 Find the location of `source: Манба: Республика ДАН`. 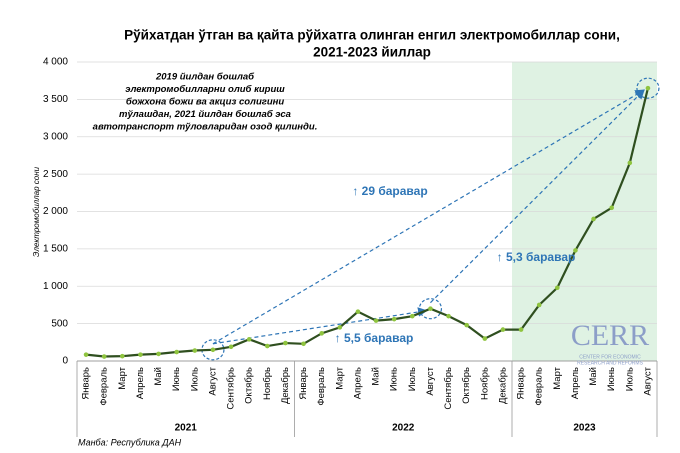

source: Манба: Республика ДАН is located at coordinates (130, 442).